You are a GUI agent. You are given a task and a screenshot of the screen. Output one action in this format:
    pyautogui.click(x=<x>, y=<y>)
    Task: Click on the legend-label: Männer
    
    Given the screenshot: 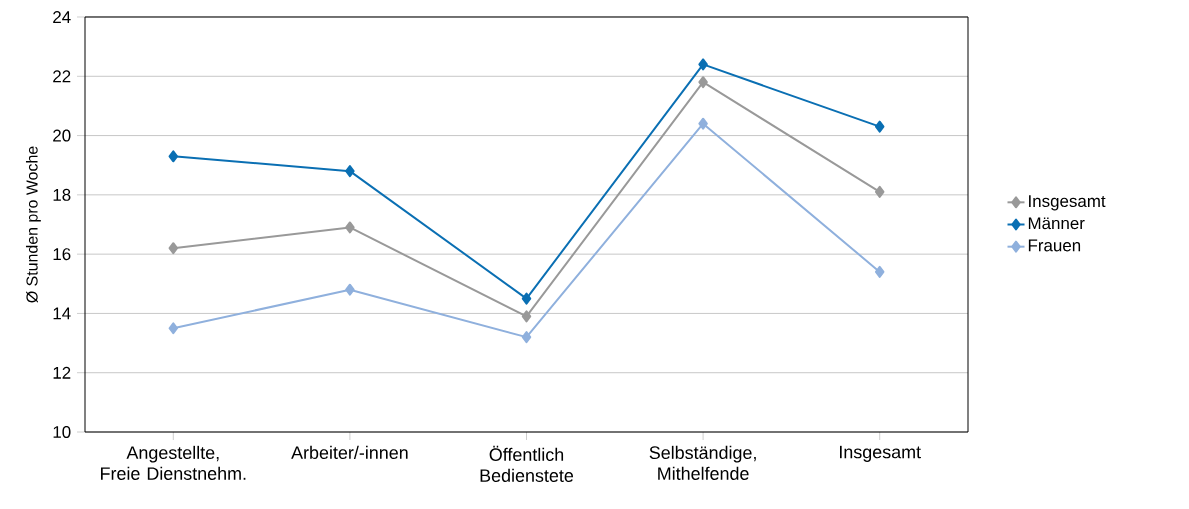 What is the action you would take?
    pyautogui.click(x=1056, y=223)
    